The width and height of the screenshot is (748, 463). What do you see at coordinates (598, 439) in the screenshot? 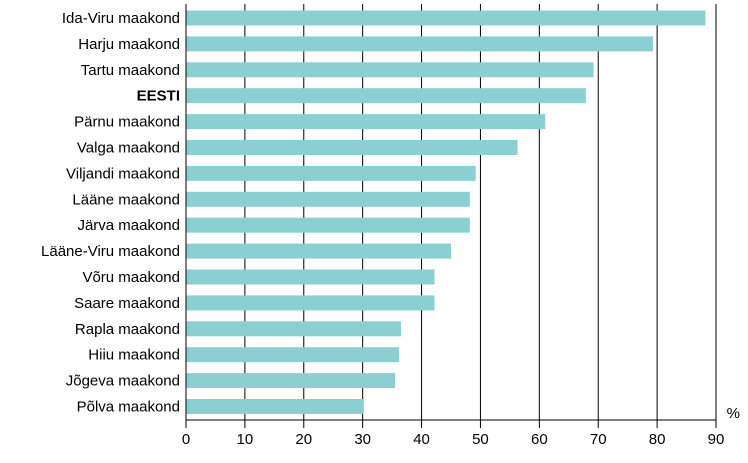
I see `x-tick-label-70: 70` at bounding box center [598, 439].